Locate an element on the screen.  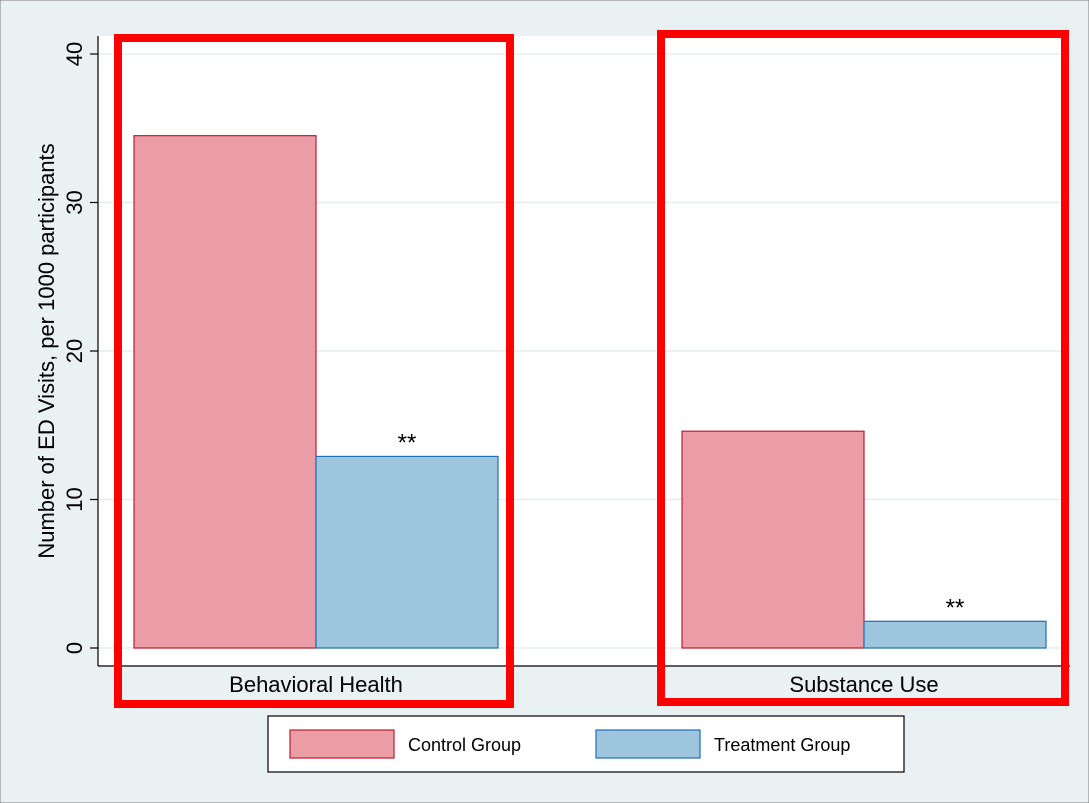
category-labels: Behavioral Health Substance Use is located at coordinates (583, 684).